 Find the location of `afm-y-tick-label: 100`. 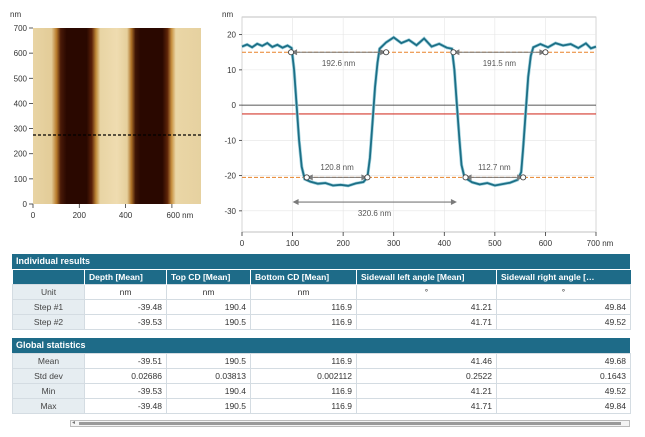

afm-y-tick-label: 100 is located at coordinates (21, 179).